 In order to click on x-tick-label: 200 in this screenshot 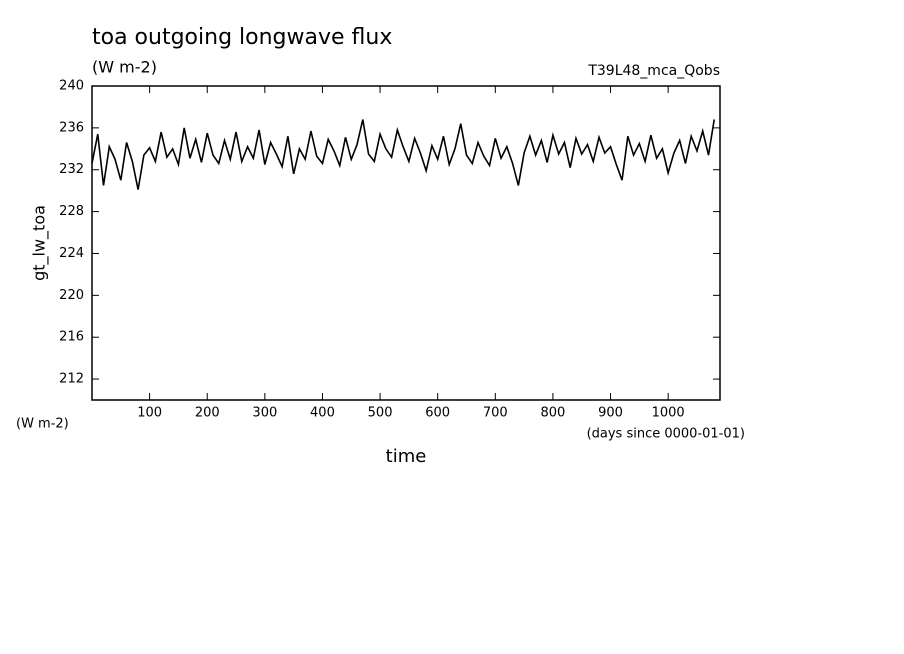, I will do `click(207, 413)`.